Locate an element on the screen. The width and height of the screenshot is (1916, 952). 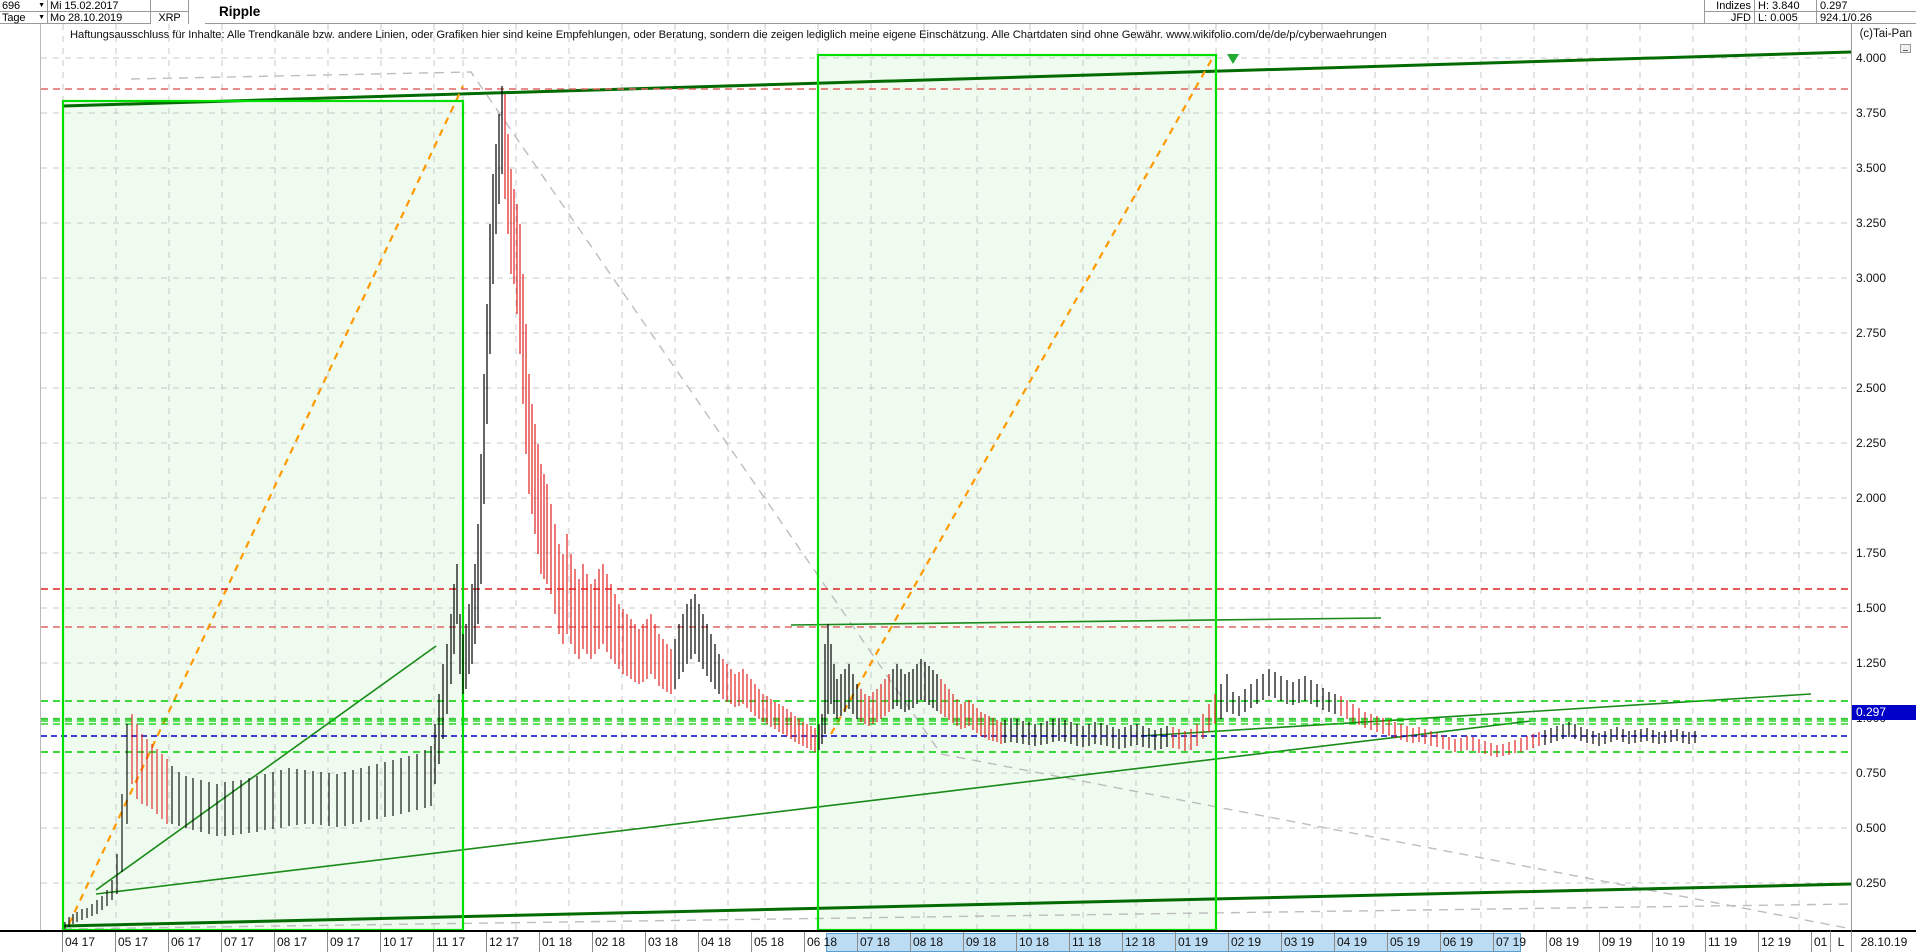
price-tick-1250: 1.250 is located at coordinates (1871, 663).